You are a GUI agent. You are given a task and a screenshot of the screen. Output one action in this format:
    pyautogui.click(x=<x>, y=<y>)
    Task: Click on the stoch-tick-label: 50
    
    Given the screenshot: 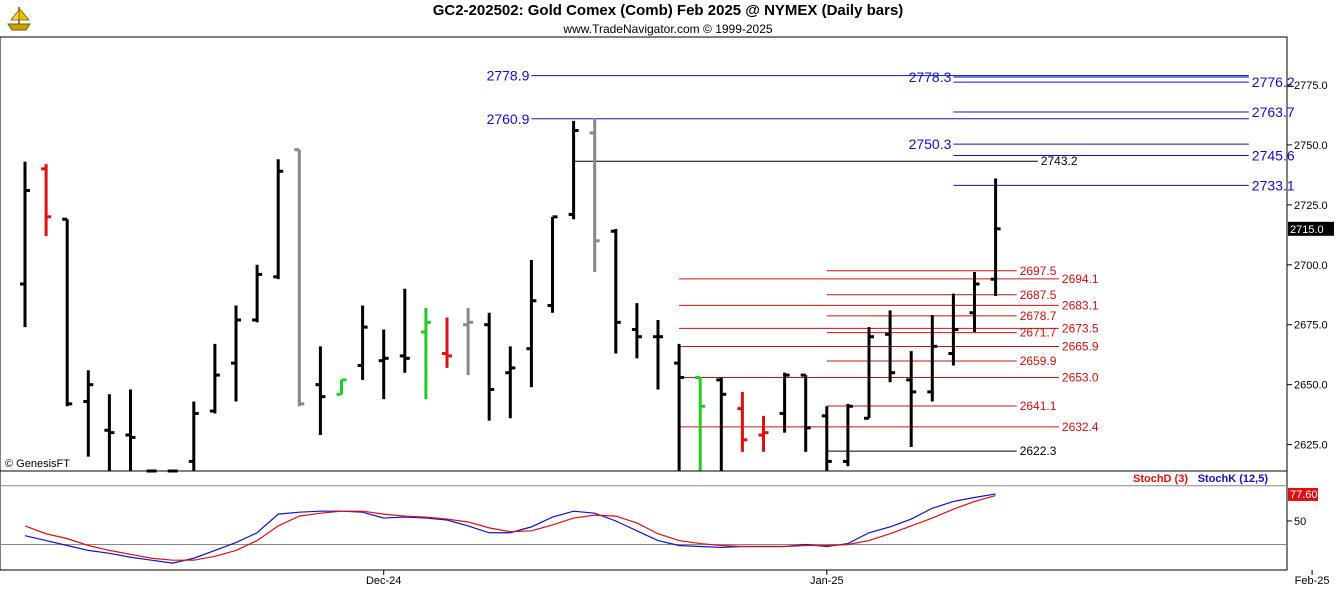 What is the action you would take?
    pyautogui.click(x=1300, y=522)
    